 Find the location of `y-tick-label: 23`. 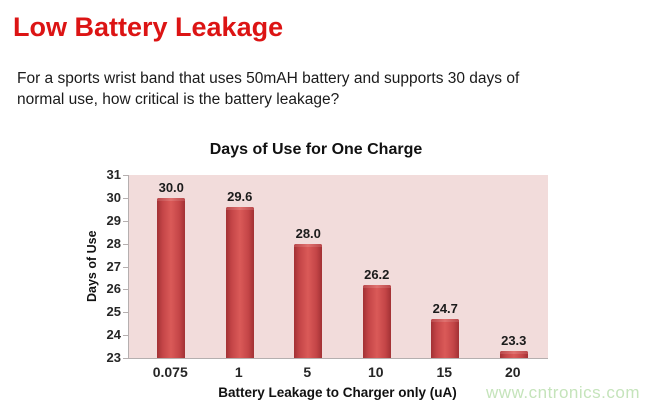

y-tick-label: 23 is located at coordinates (113, 357).